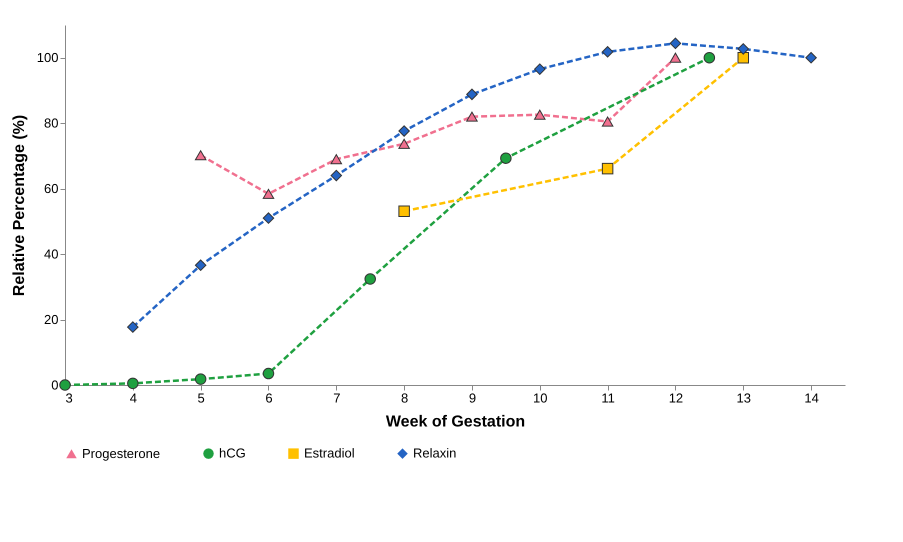  I want to click on x-tick-label: 14, so click(811, 398).